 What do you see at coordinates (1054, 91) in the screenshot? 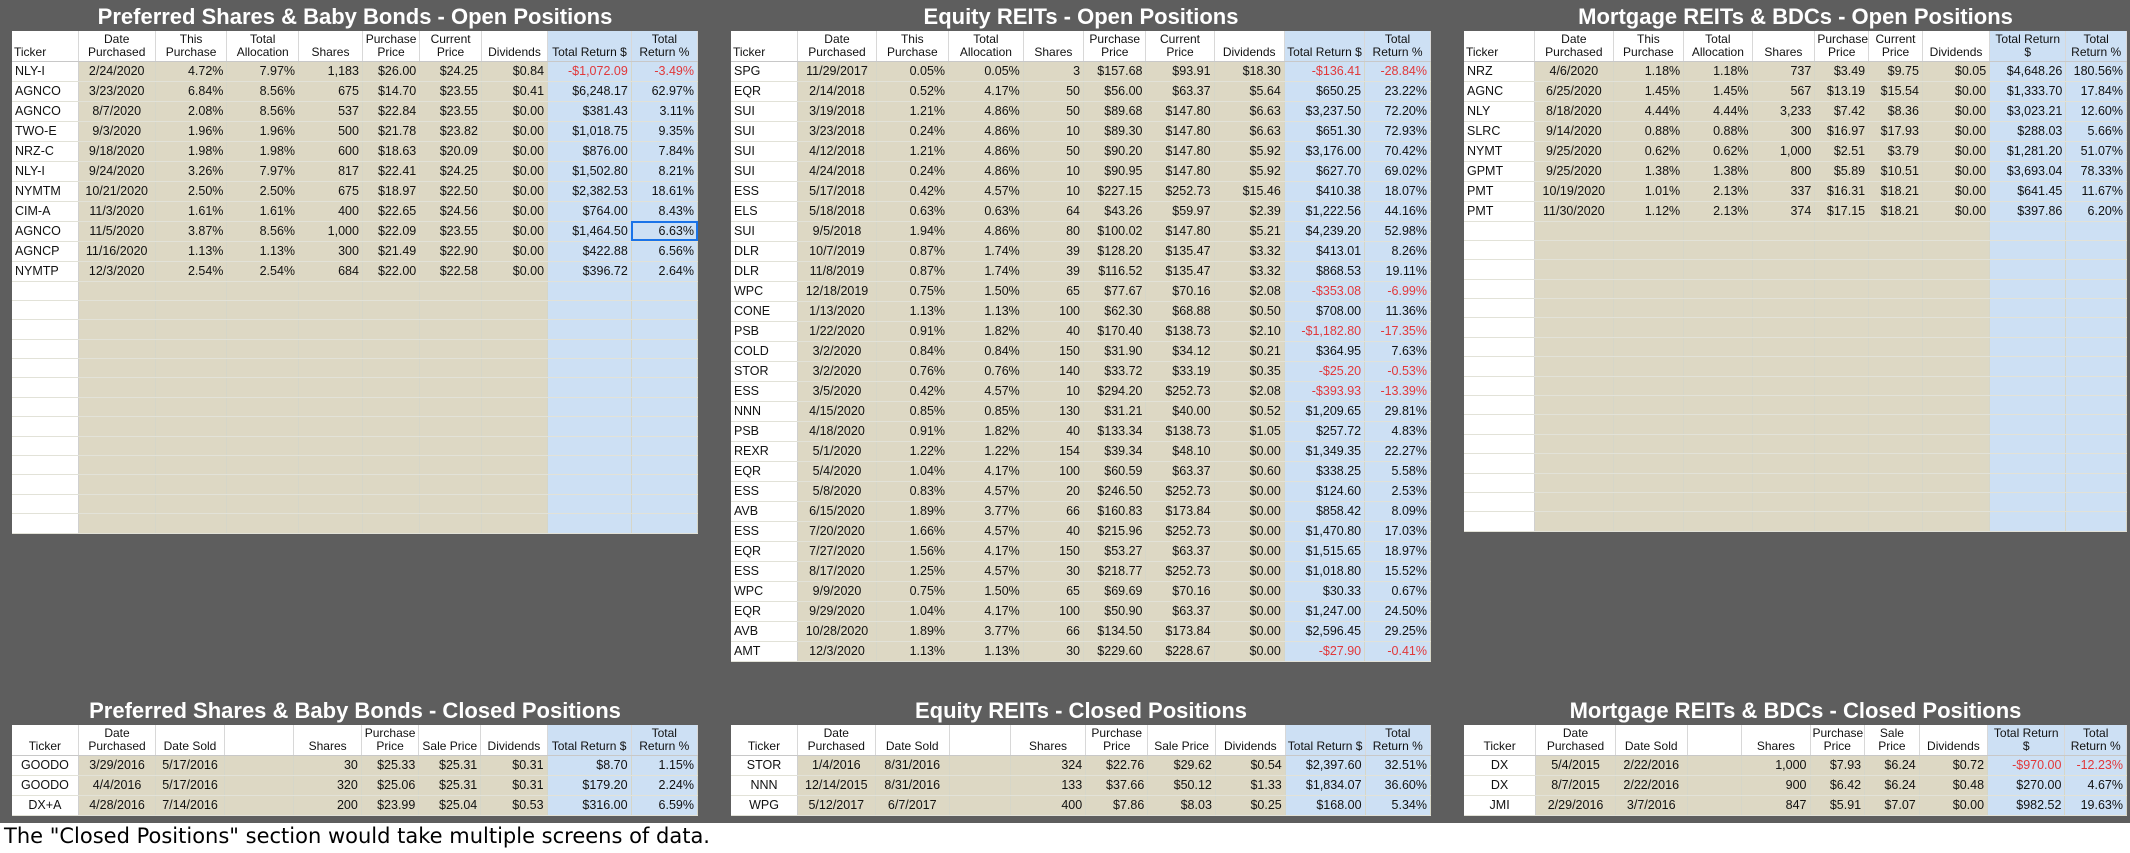
I see `cell: 50` at bounding box center [1054, 91].